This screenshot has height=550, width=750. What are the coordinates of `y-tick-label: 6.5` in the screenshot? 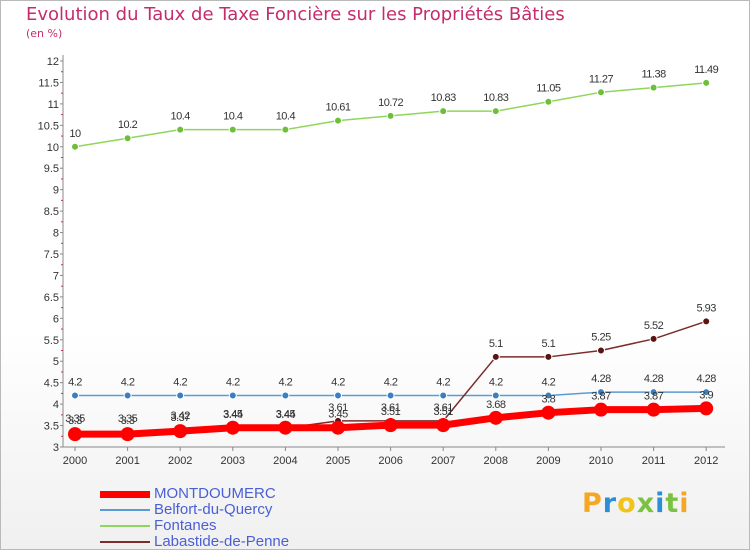 It's located at (51, 298).